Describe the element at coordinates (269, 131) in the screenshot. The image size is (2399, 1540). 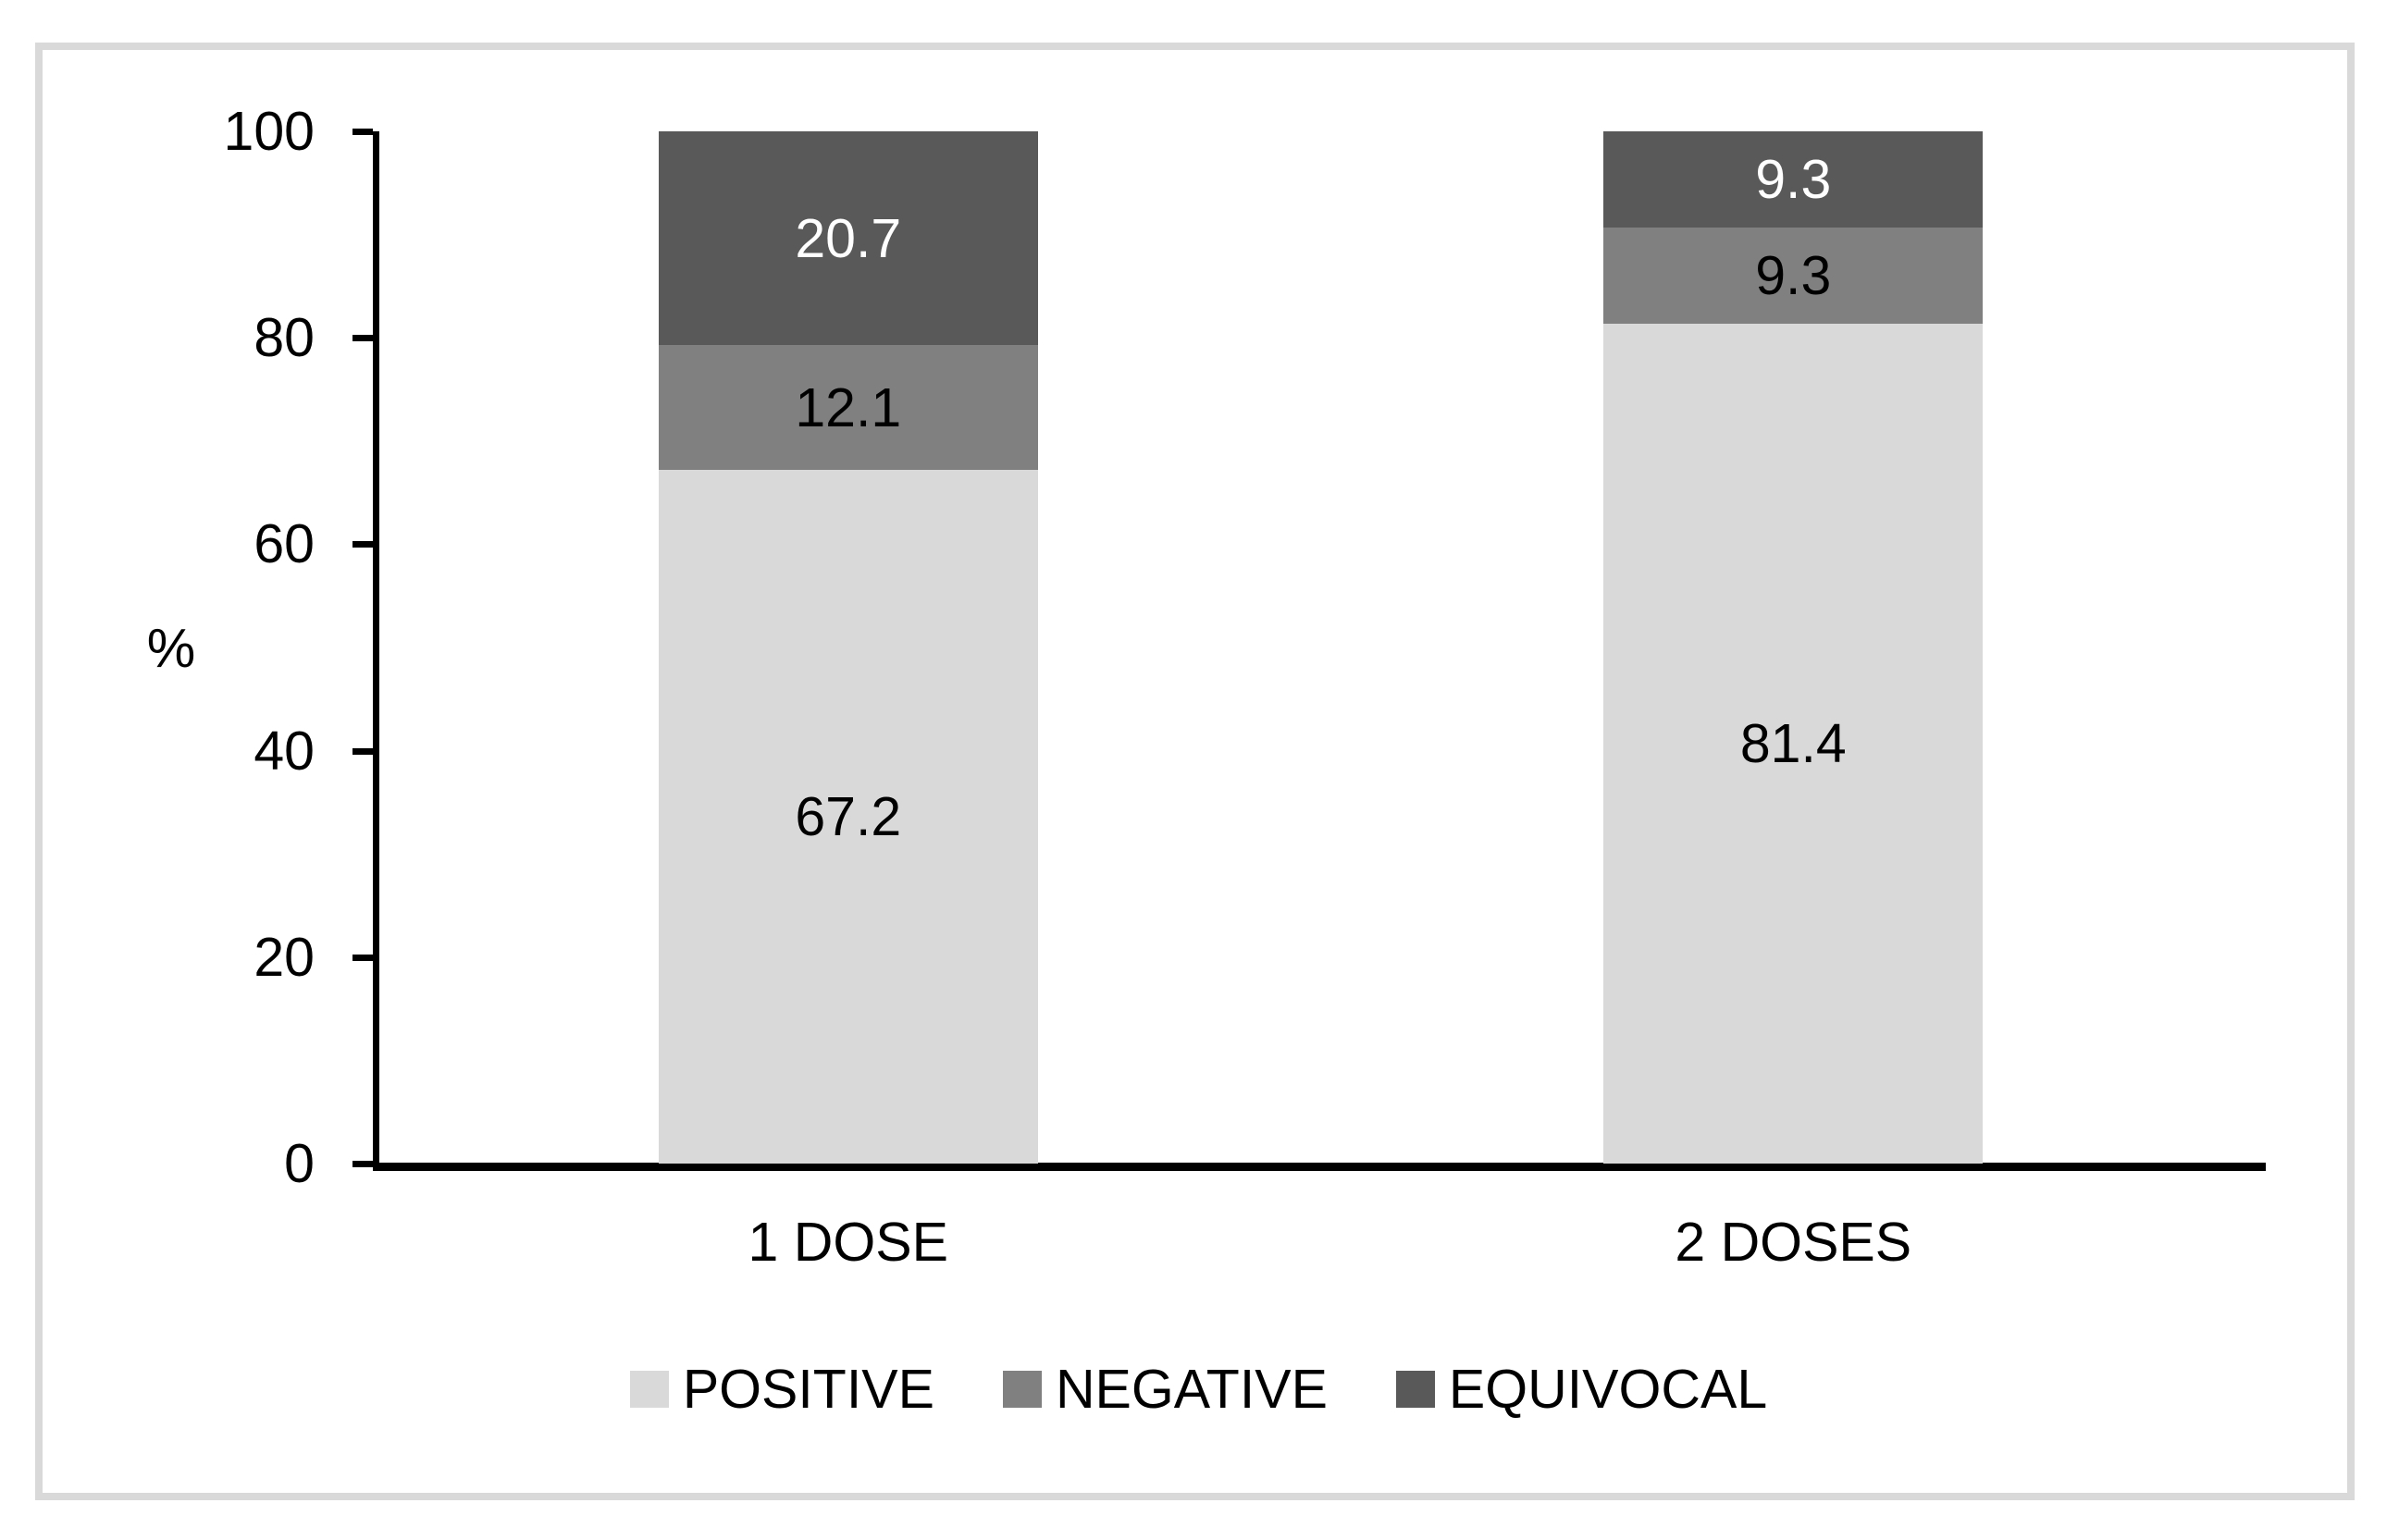
I see `y-axis-tick-label: 100` at that location.